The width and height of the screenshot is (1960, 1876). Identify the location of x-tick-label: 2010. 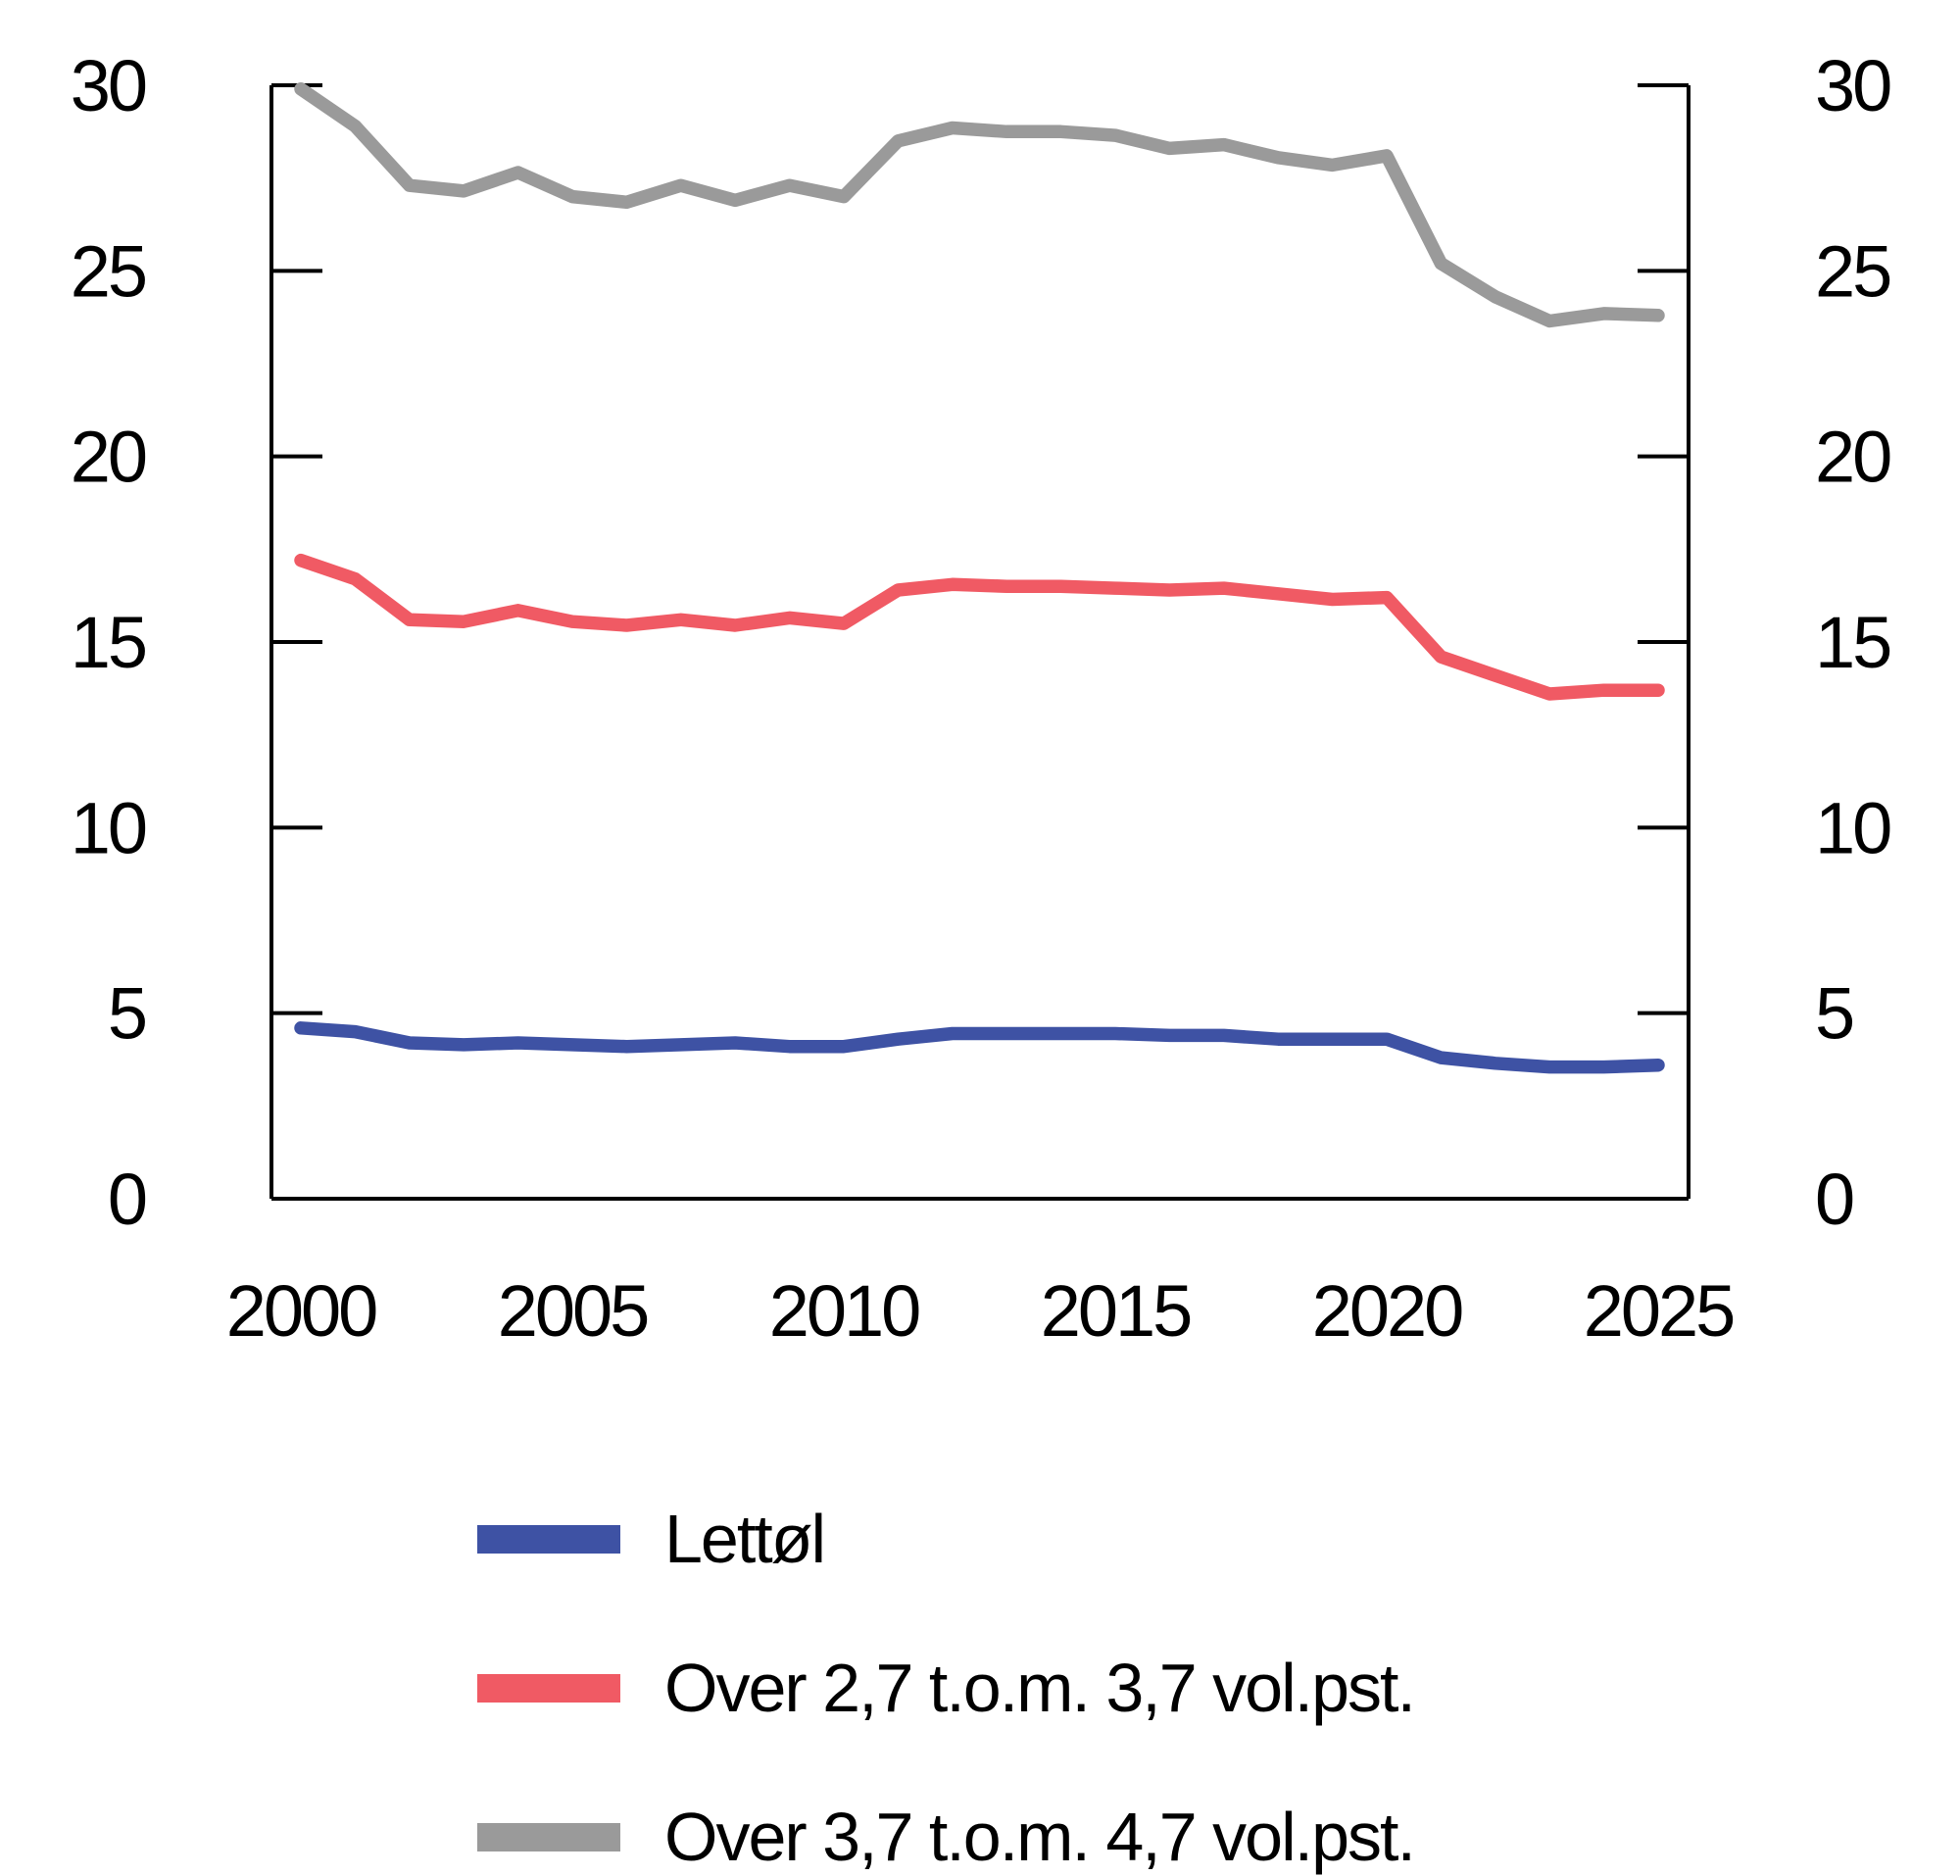
(844, 1311).